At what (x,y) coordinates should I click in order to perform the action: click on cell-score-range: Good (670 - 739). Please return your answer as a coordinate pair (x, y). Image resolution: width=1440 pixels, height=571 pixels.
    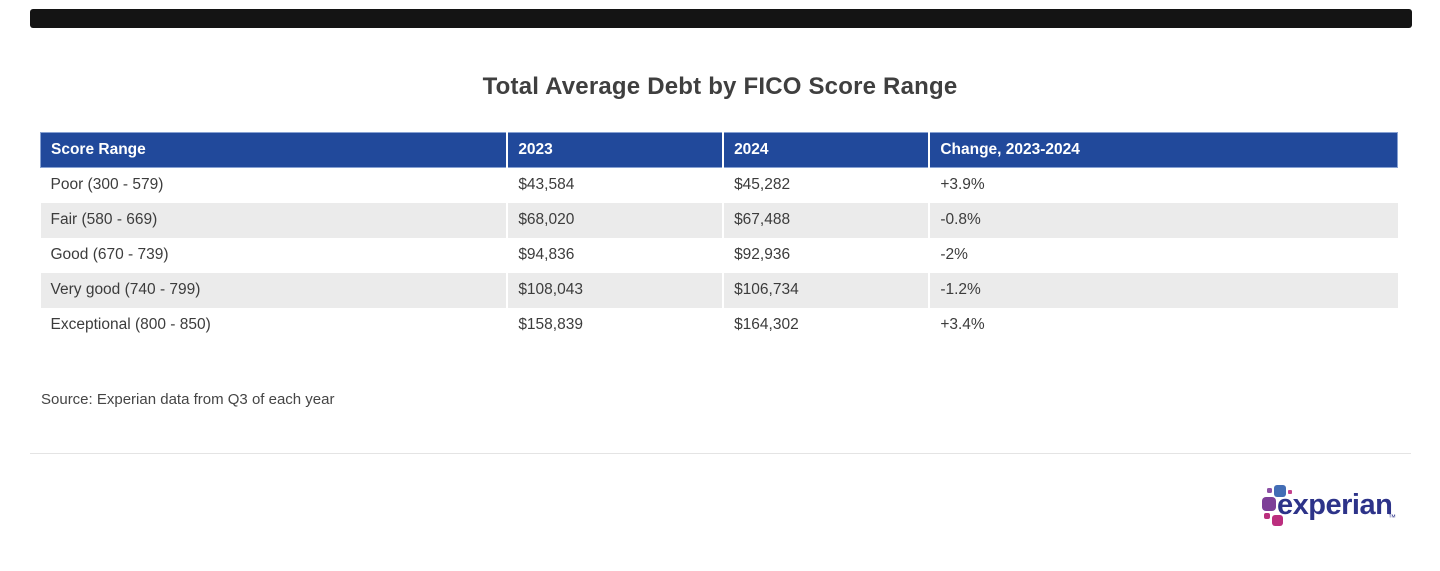
    Looking at the image, I should click on (274, 255).